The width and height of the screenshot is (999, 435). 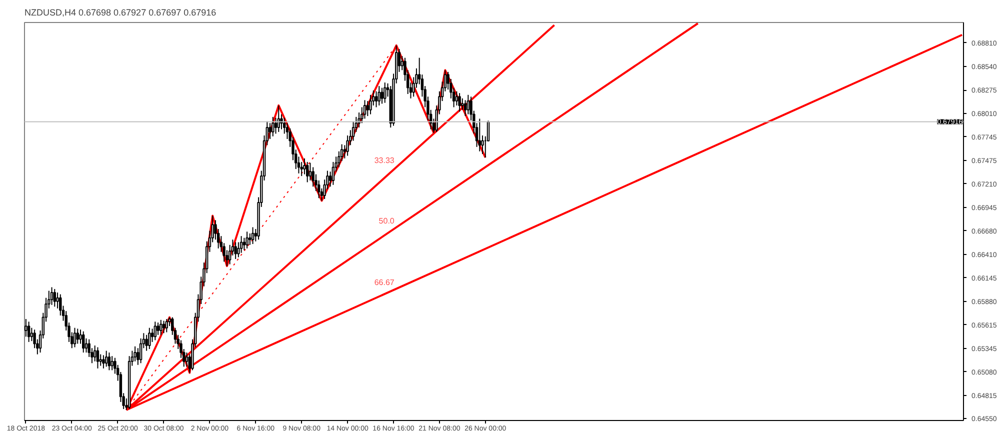 I want to click on series-label: 50.0, so click(x=386, y=221).